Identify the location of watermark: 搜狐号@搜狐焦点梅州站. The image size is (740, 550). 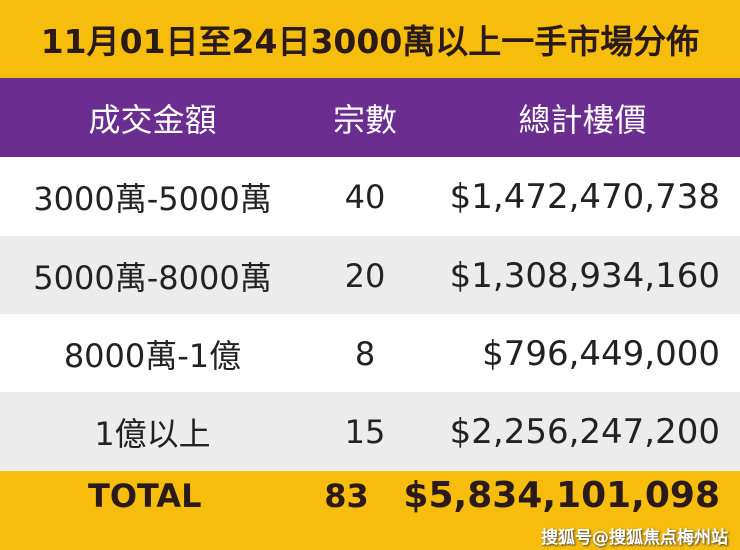
(634, 538).